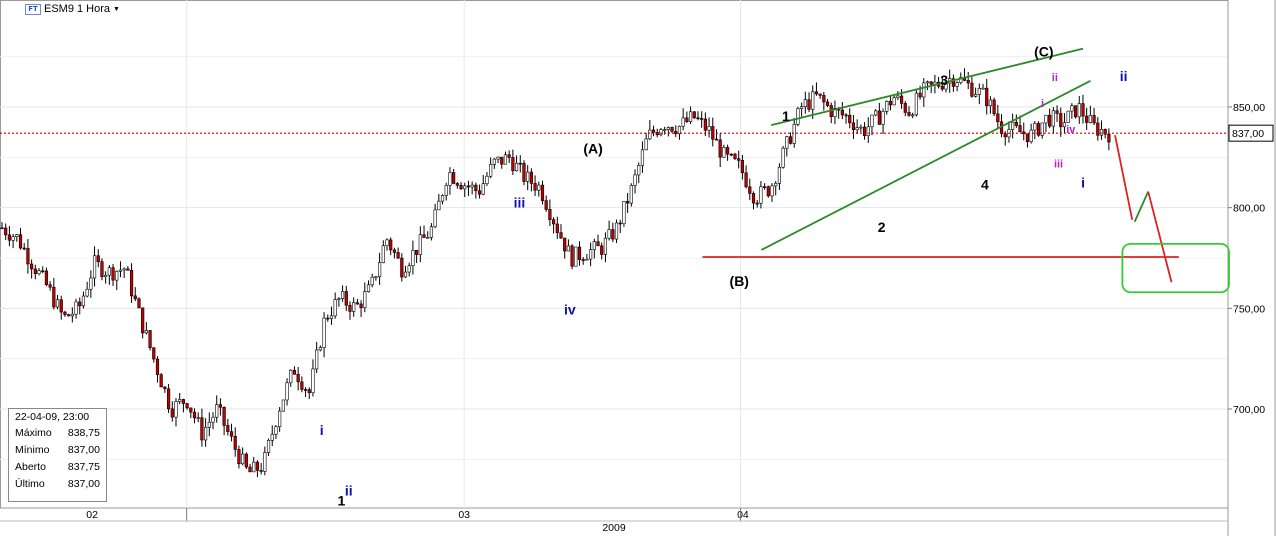 The width and height of the screenshot is (1276, 536). Describe the element at coordinates (1071, 130) in the screenshot. I see `wave-label: iv` at that location.